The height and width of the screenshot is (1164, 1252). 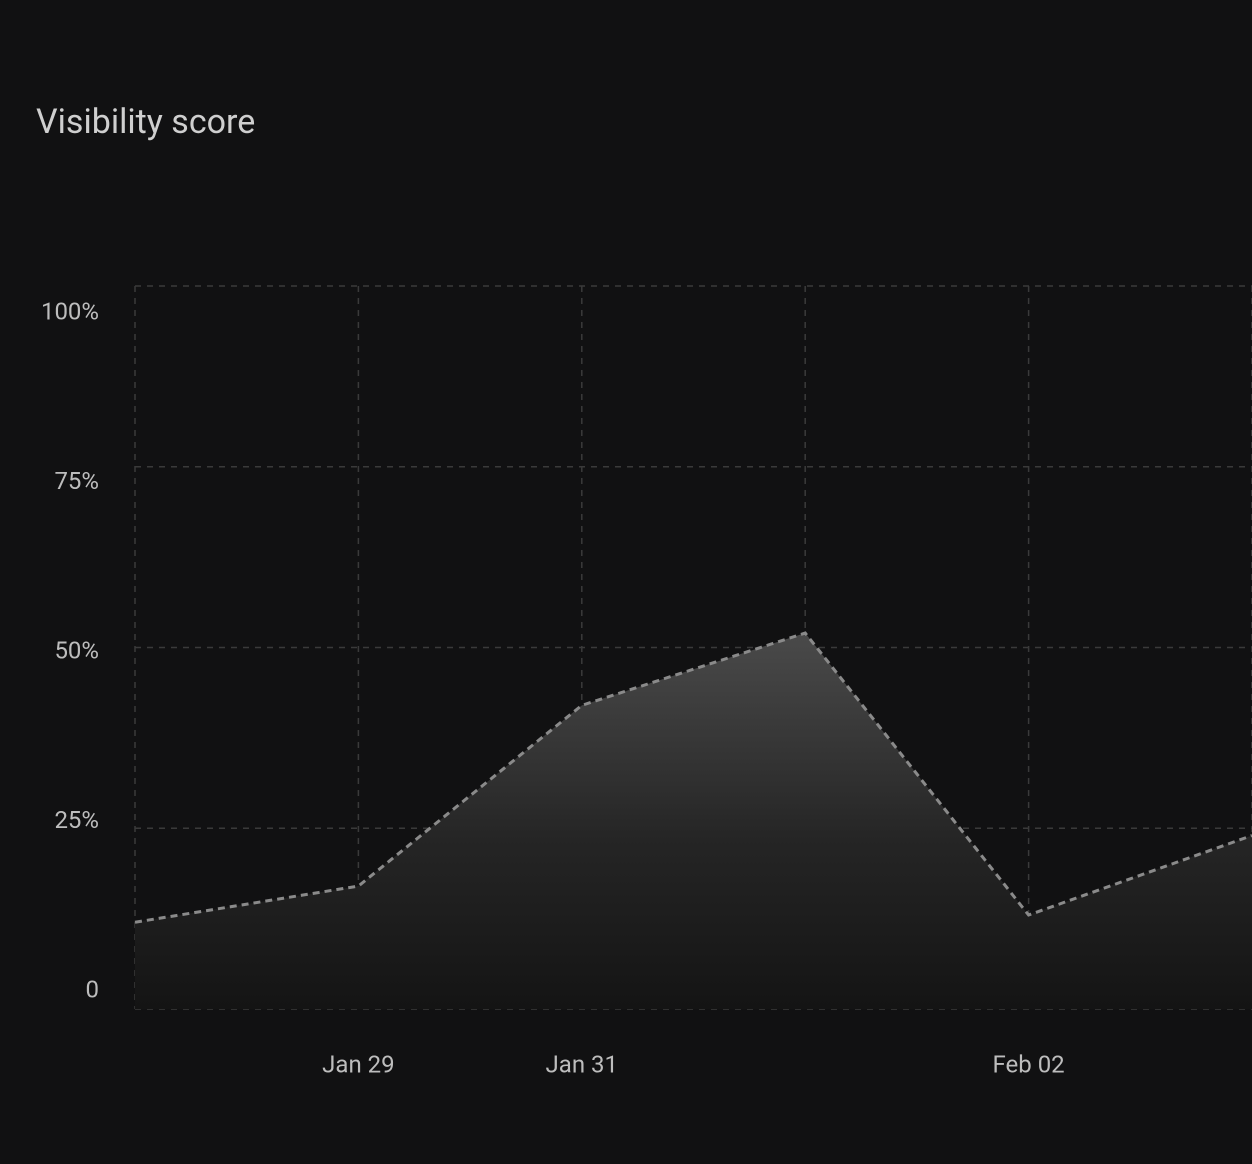 I want to click on y-tick-label: 25%, so click(x=76, y=820).